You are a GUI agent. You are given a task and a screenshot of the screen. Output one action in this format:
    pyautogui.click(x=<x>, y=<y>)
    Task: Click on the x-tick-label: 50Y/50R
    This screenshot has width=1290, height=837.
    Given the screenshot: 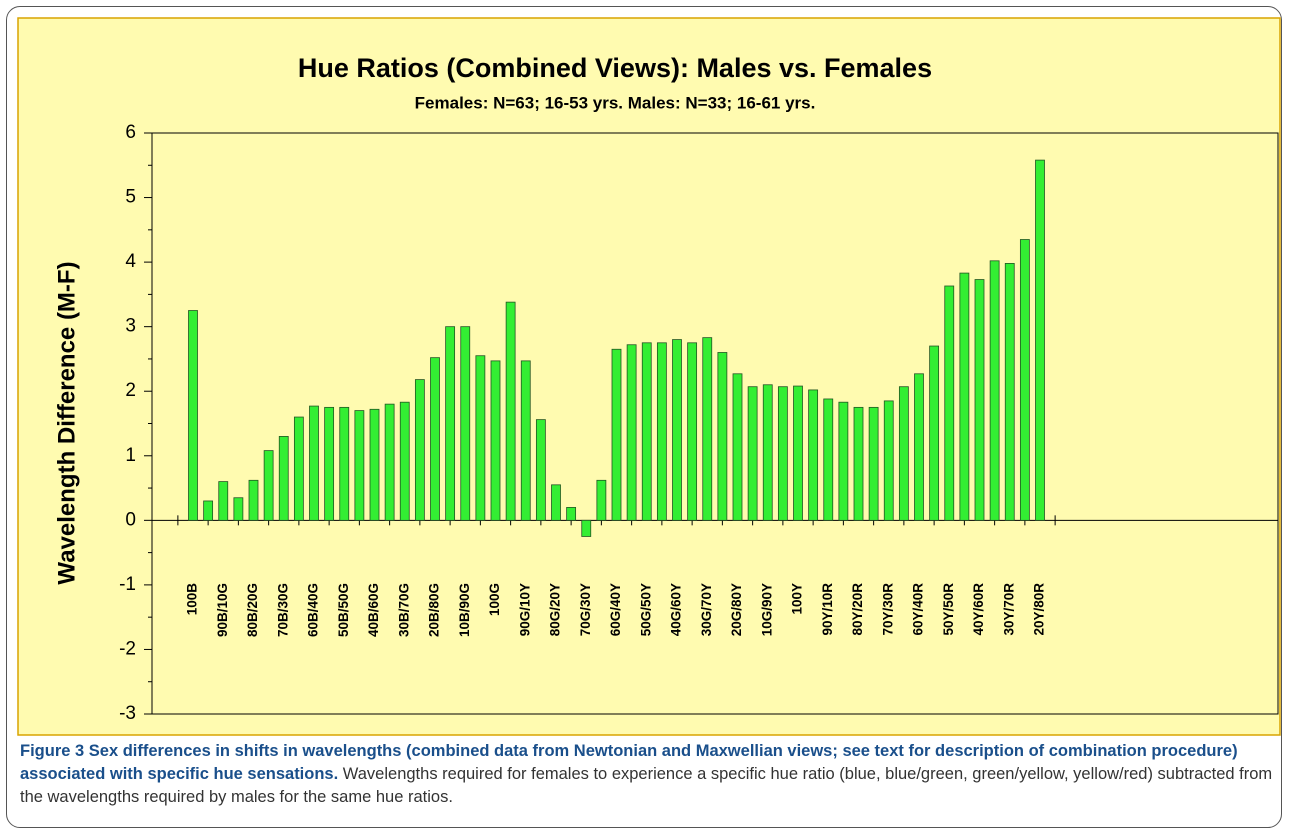 What is the action you would take?
    pyautogui.click(x=948, y=609)
    